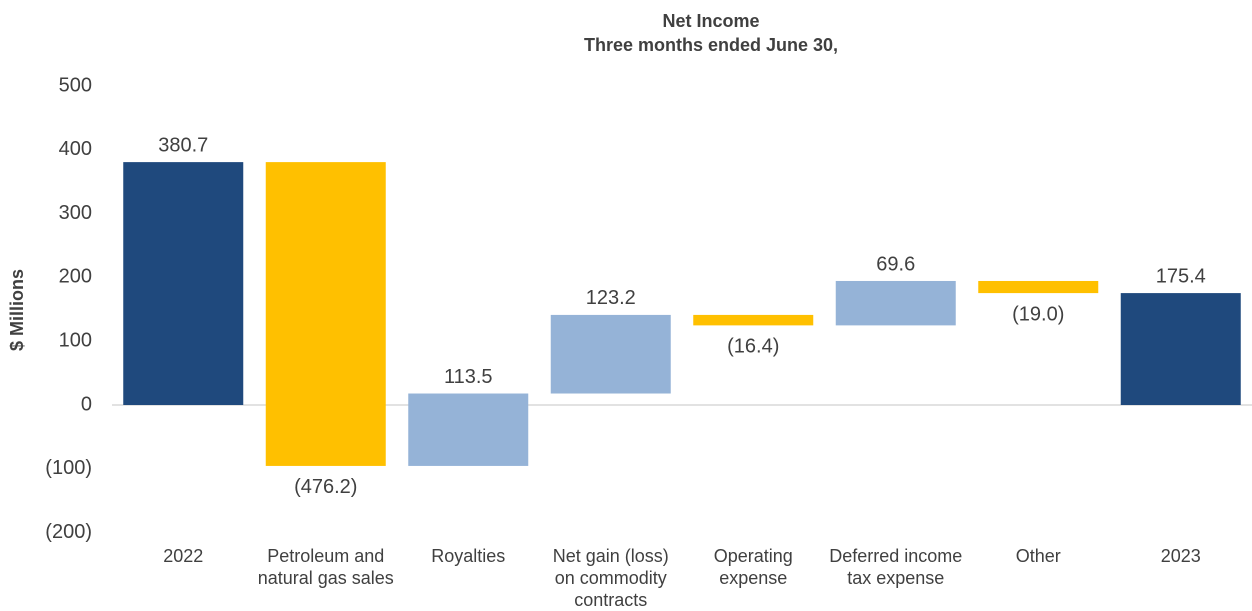  What do you see at coordinates (75, 149) in the screenshot?
I see `y-tick-label: 400` at bounding box center [75, 149].